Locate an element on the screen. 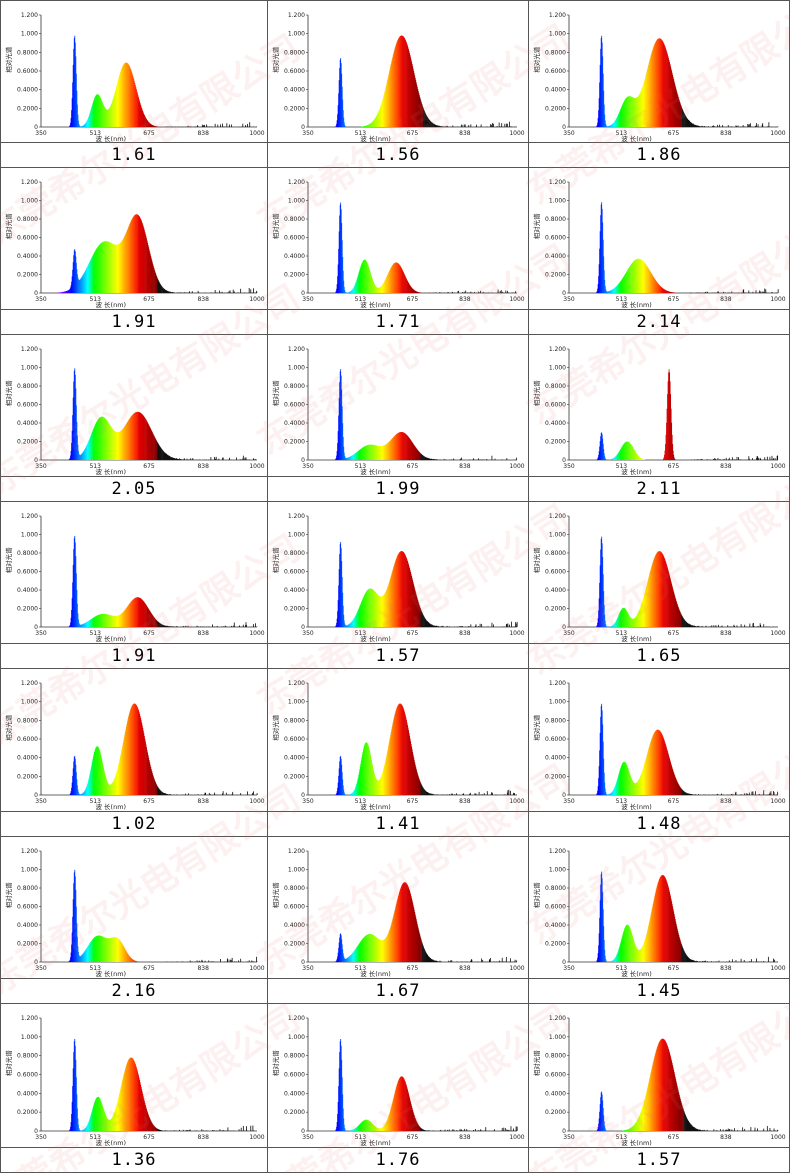  y-tick-label: 0.2000 is located at coordinates (294, 1112).